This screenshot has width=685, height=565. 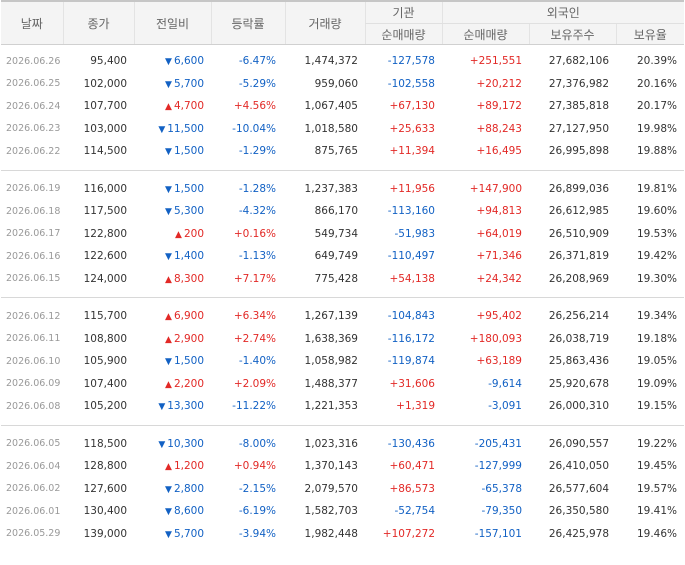 What do you see at coordinates (499, 233) in the screenshot?
I see `cell-foreign-net: +64,019` at bounding box center [499, 233].